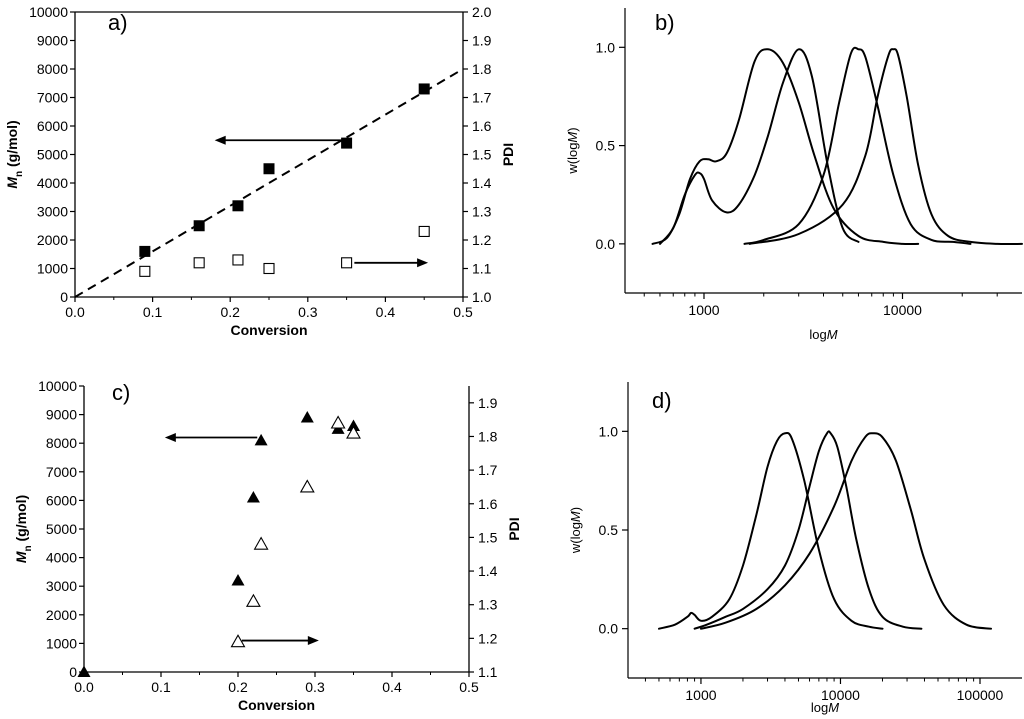  Describe the element at coordinates (482, 12) in the screenshot. I see `y-right-tick-label: 2.0` at that location.